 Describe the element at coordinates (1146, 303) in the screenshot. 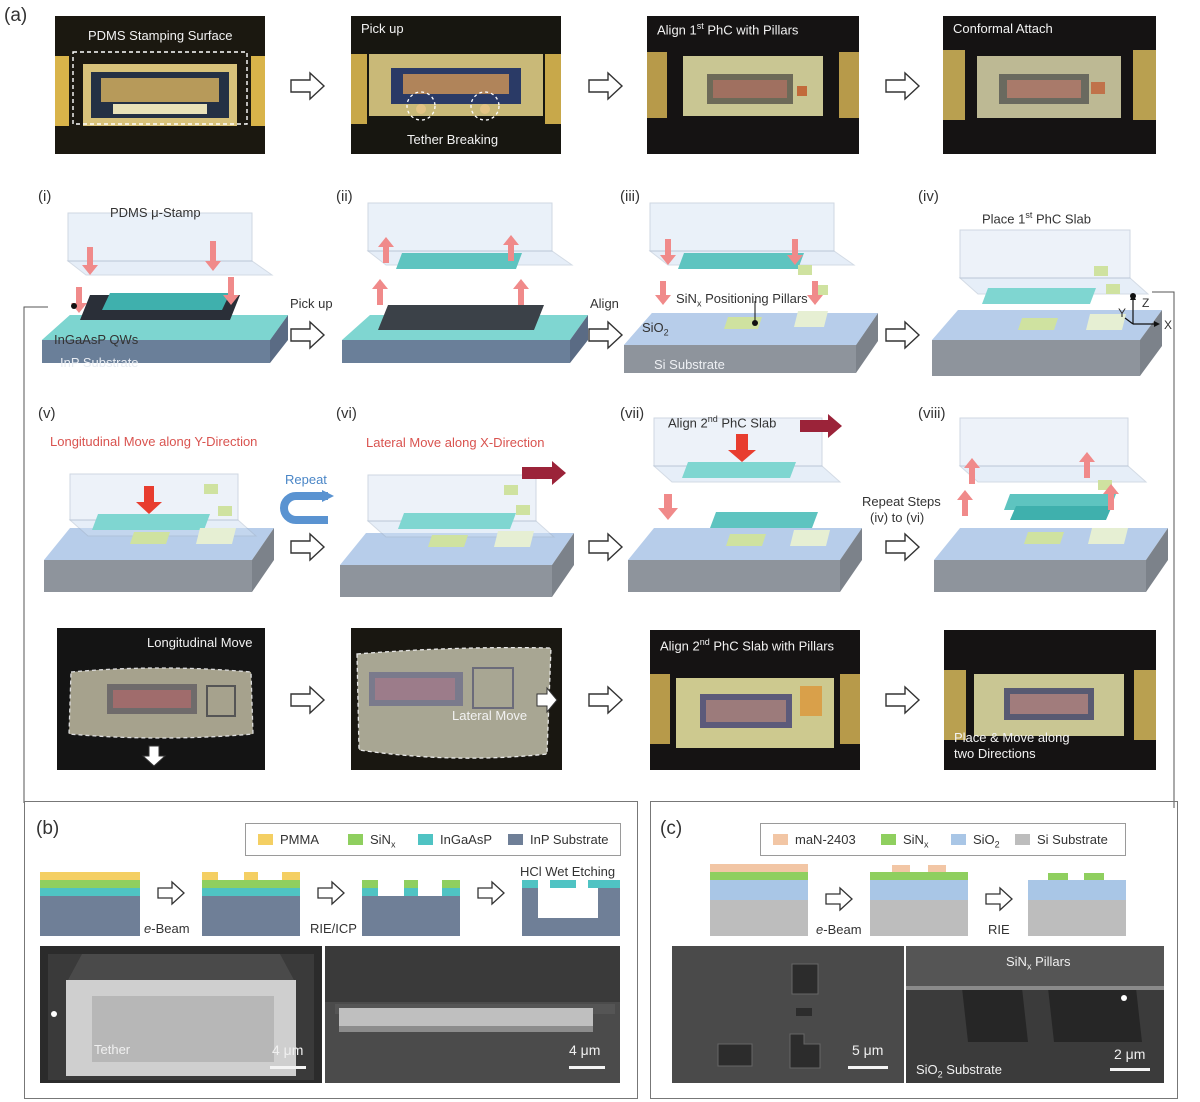

I see `axis-z-label: Z` at that location.